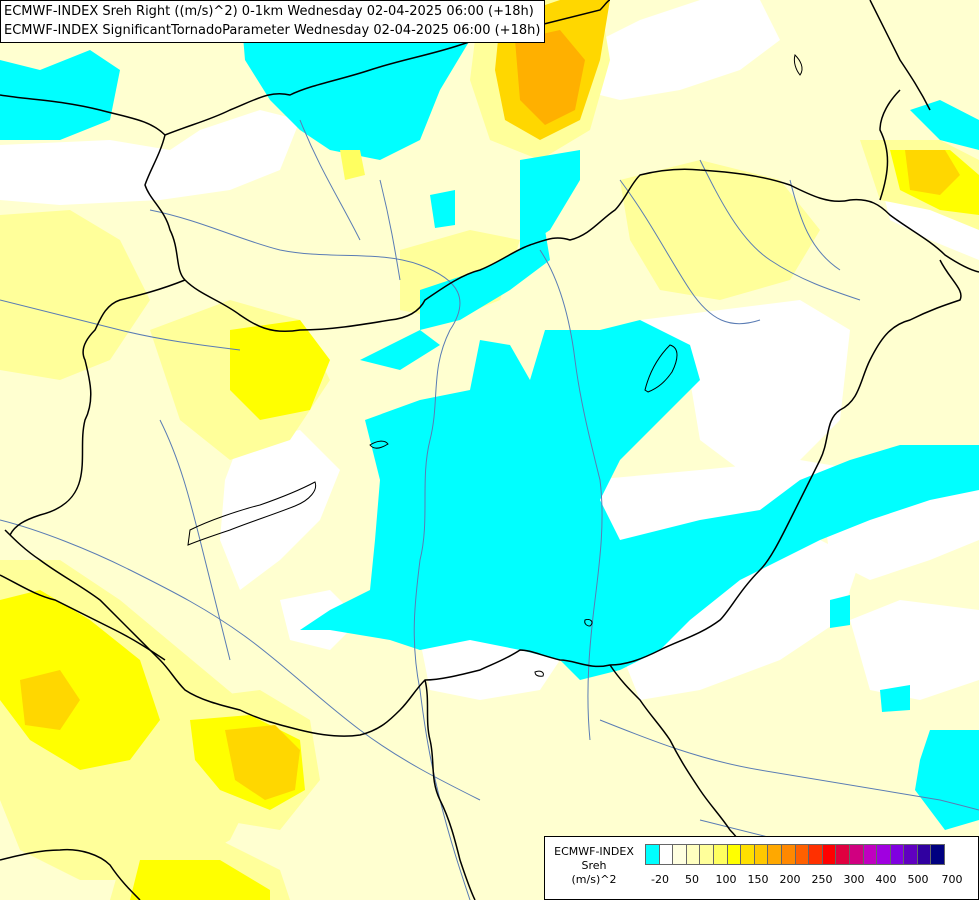 Image resolution: width=979 pixels, height=900 pixels. Describe the element at coordinates (854, 879) in the screenshot. I see `legend-tick-label: 300` at that location.